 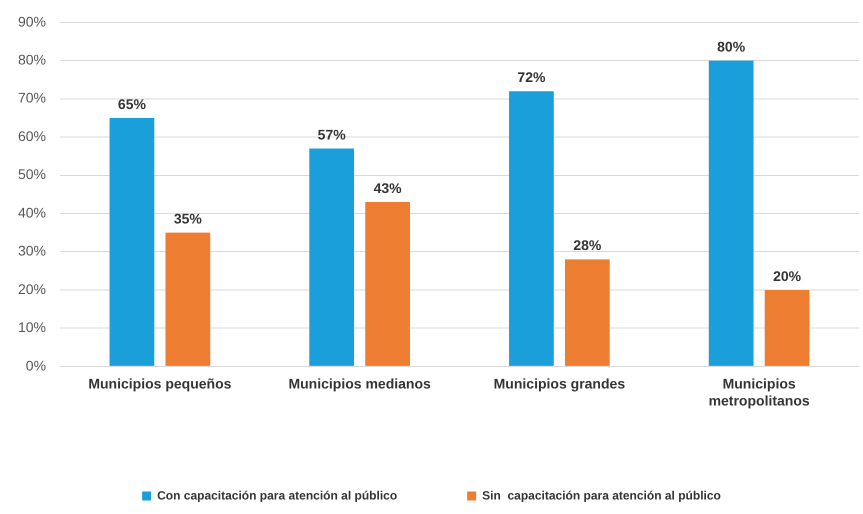 What do you see at coordinates (587, 245) in the screenshot?
I see `data-label: 28%` at bounding box center [587, 245].